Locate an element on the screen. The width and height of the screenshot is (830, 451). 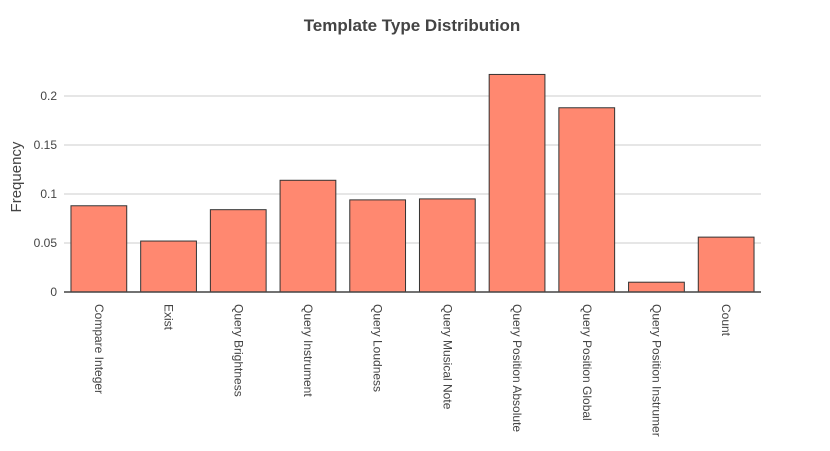
y-tick-label: 0 is located at coordinates (53, 292).